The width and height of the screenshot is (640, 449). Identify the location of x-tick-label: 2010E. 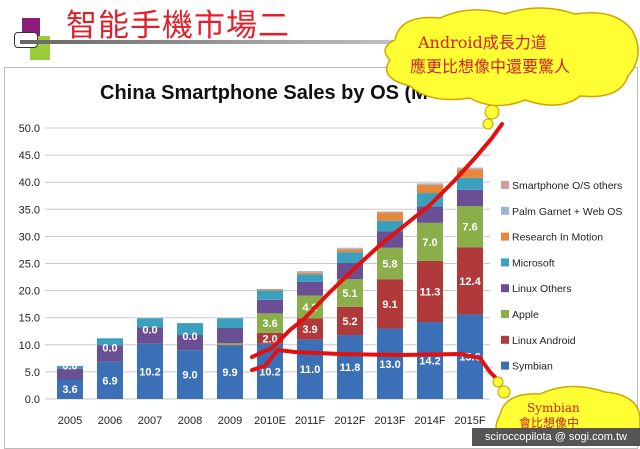
(270, 421).